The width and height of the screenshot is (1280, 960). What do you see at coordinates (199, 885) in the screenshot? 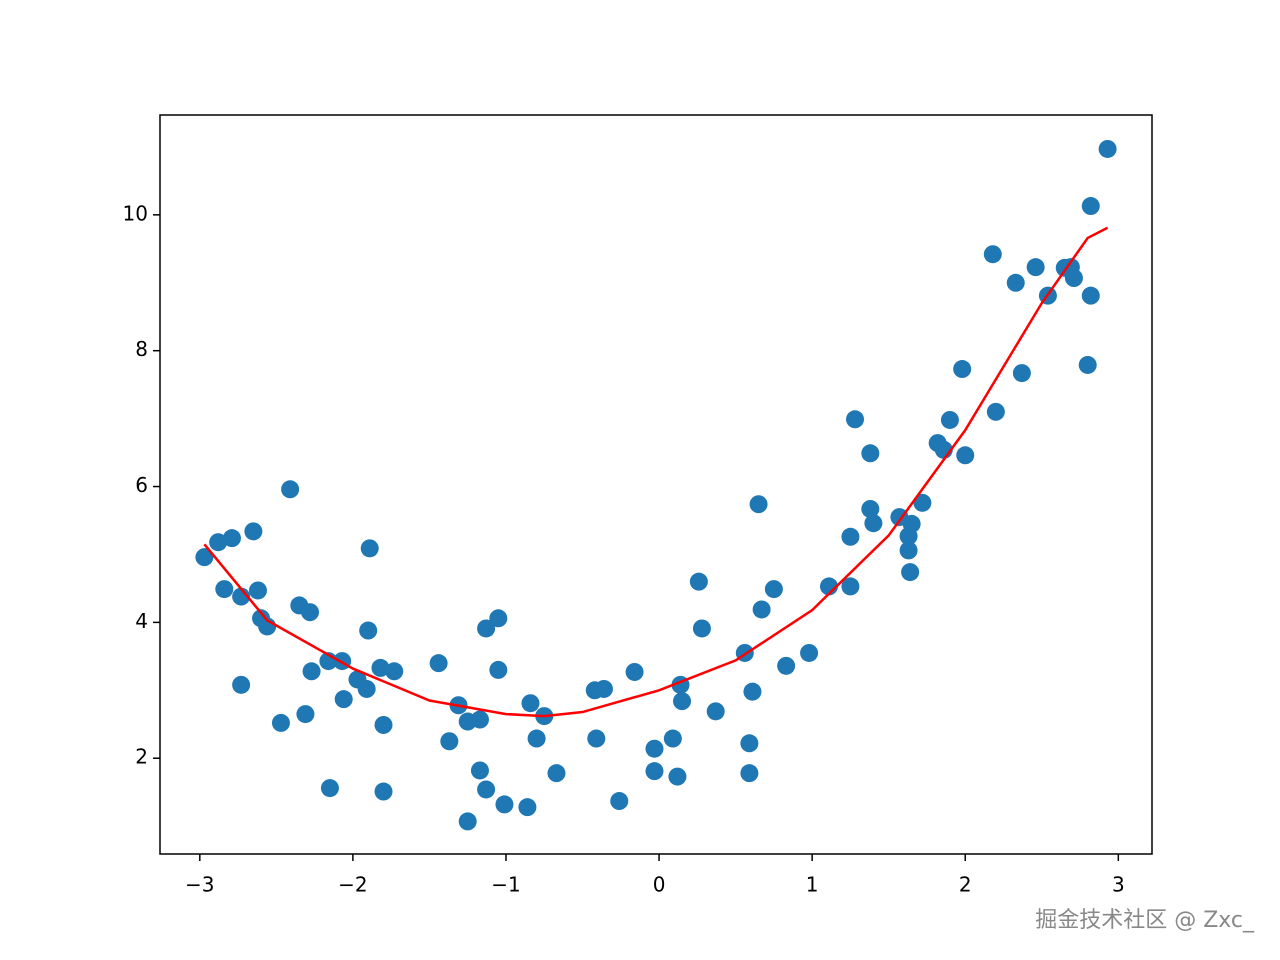
I see `x-tick-label: −3` at bounding box center [199, 885].